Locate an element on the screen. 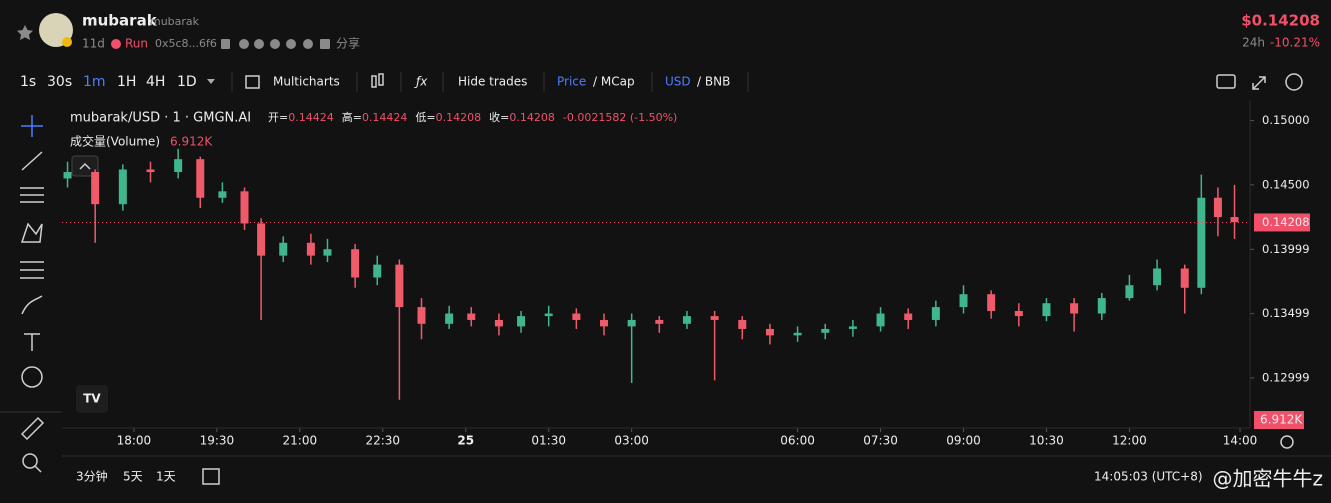 The width and height of the screenshot is (1331, 503). volume-tag is located at coordinates (1279, 420).